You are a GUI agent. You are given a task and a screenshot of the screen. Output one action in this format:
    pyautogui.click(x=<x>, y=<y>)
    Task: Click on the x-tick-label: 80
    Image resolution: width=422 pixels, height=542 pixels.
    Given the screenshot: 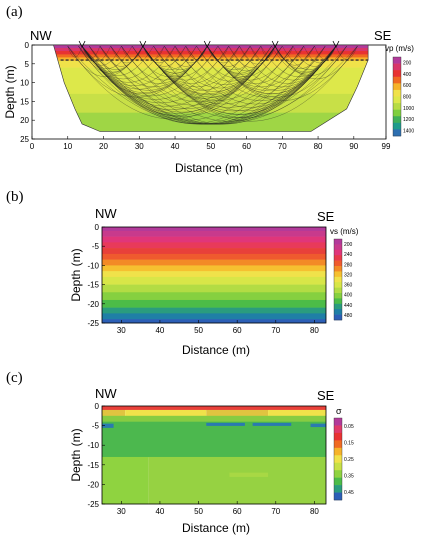 What is the action you would take?
    pyautogui.click(x=314, y=511)
    